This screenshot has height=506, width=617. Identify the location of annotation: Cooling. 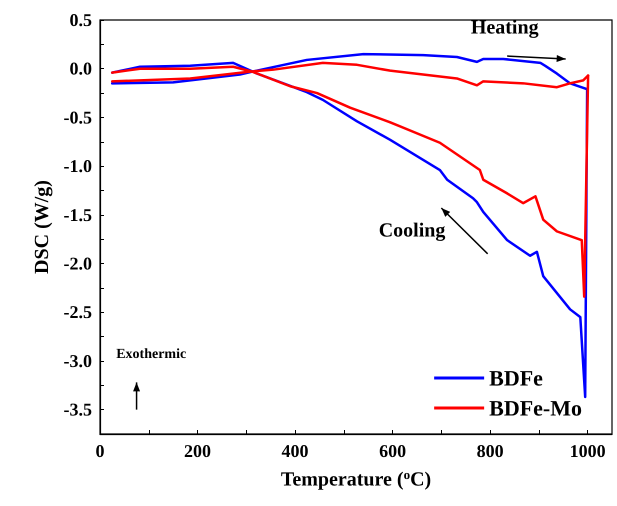
(412, 230).